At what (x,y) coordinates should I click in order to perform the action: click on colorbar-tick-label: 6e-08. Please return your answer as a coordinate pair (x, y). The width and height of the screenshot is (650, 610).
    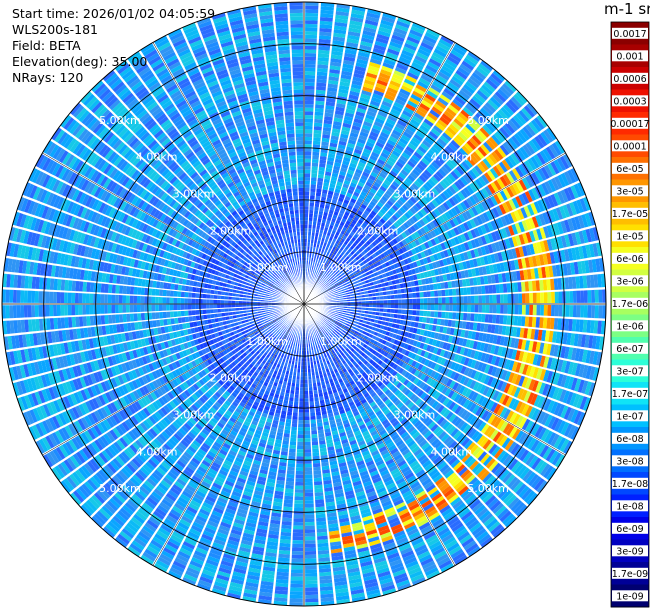
    Looking at the image, I should click on (629, 439).